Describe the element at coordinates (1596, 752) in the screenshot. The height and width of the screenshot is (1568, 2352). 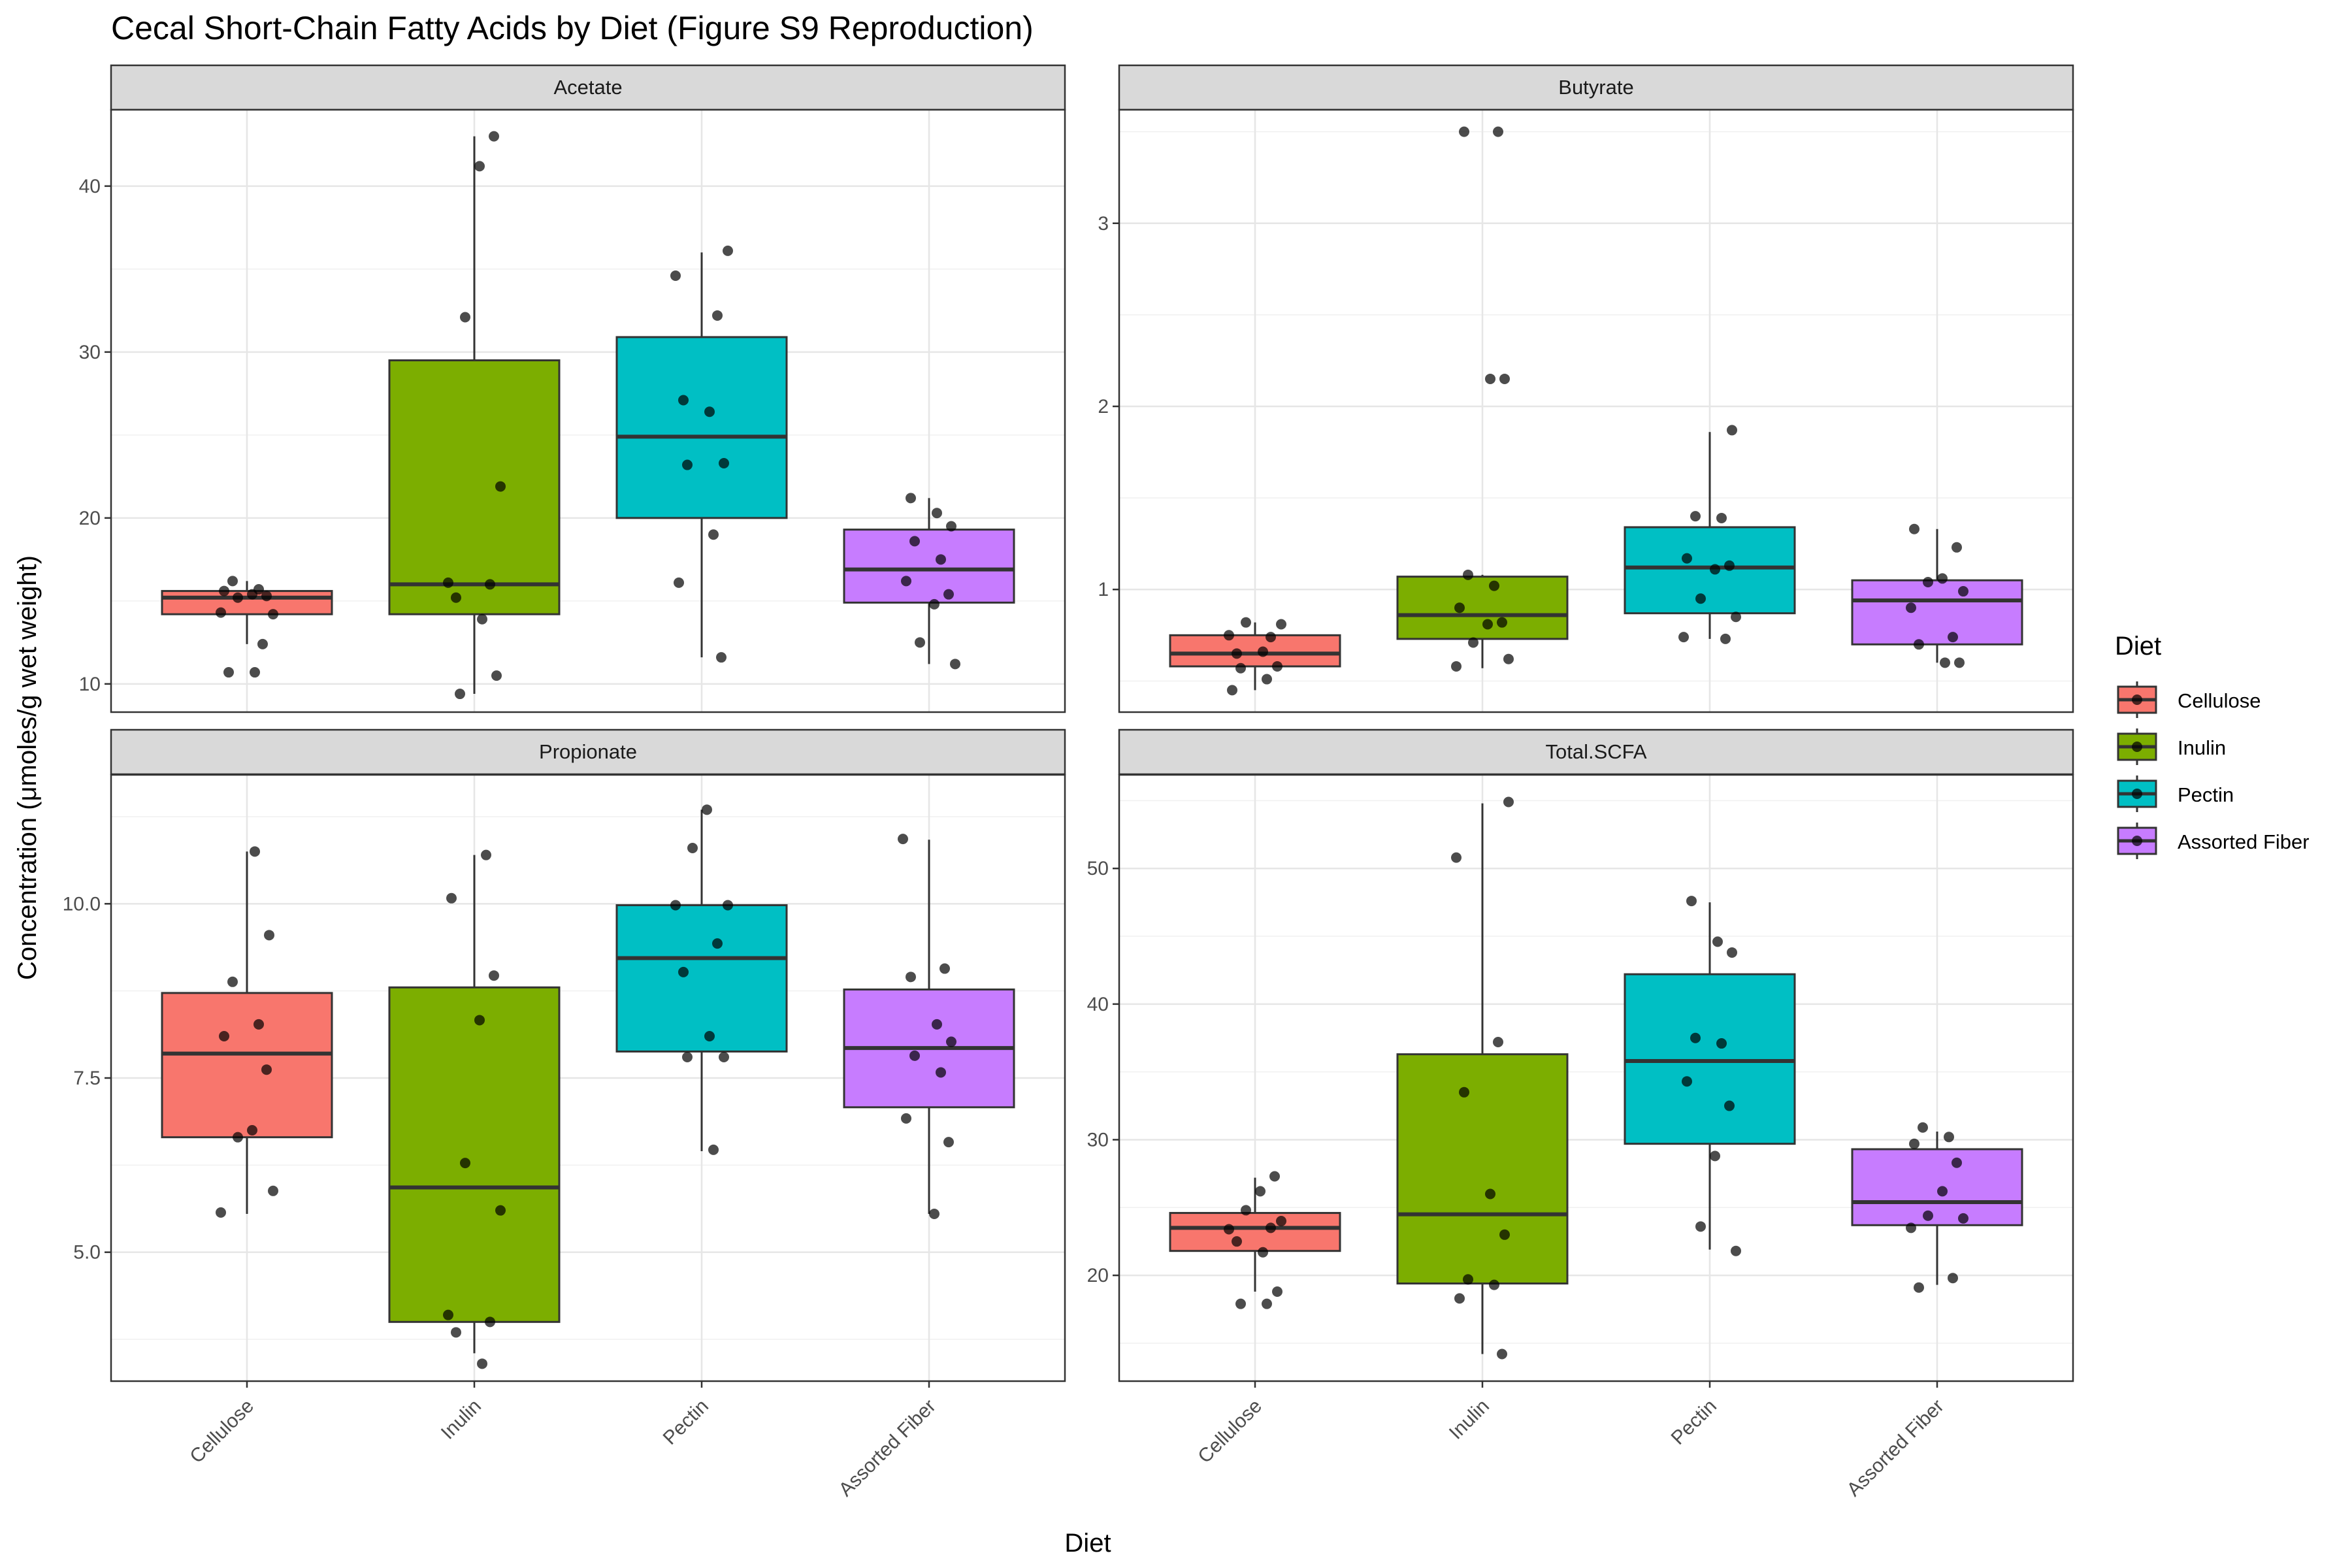
I see `strip-total-scfa` at that location.